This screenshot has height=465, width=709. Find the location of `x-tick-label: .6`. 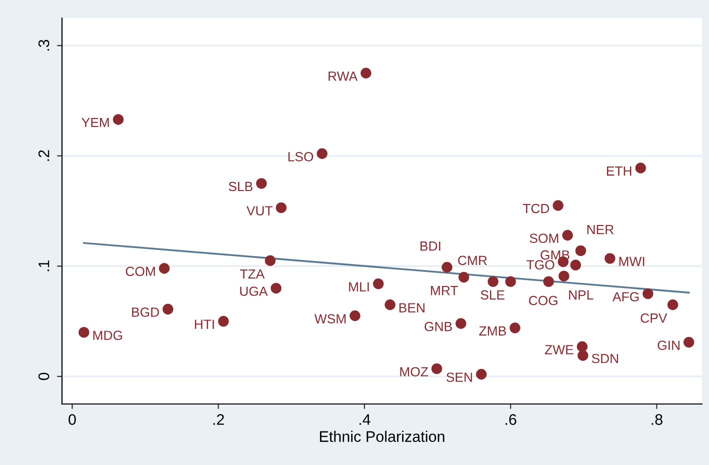

x-tick-label: .6 is located at coordinates (511, 419).